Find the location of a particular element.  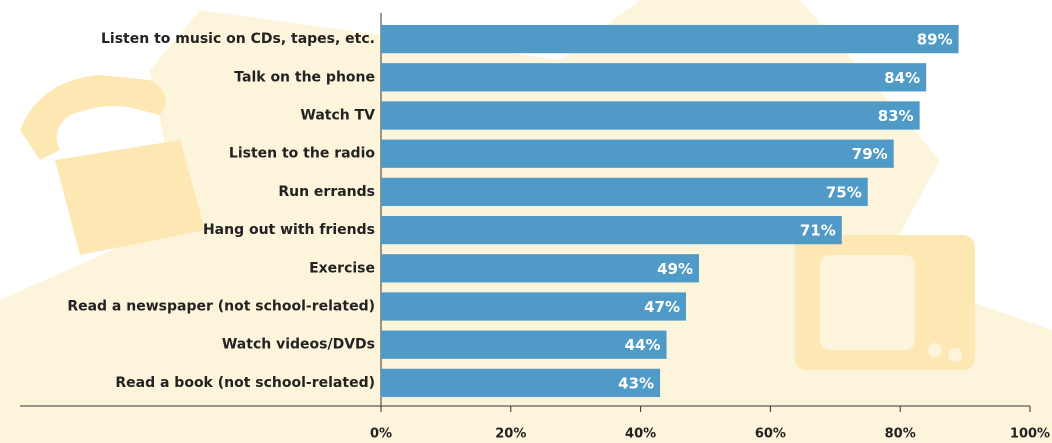

value-label: 89% is located at coordinates (935, 40).